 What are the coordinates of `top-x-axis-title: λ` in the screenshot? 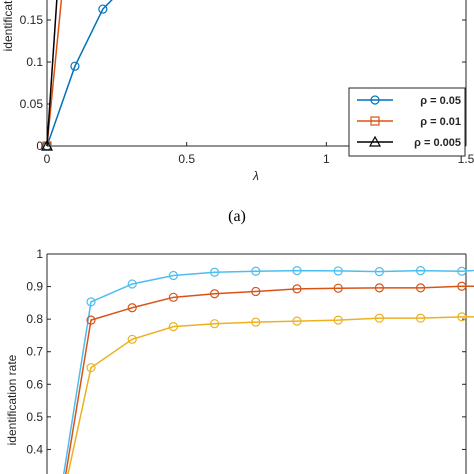 It's located at (255, 176).